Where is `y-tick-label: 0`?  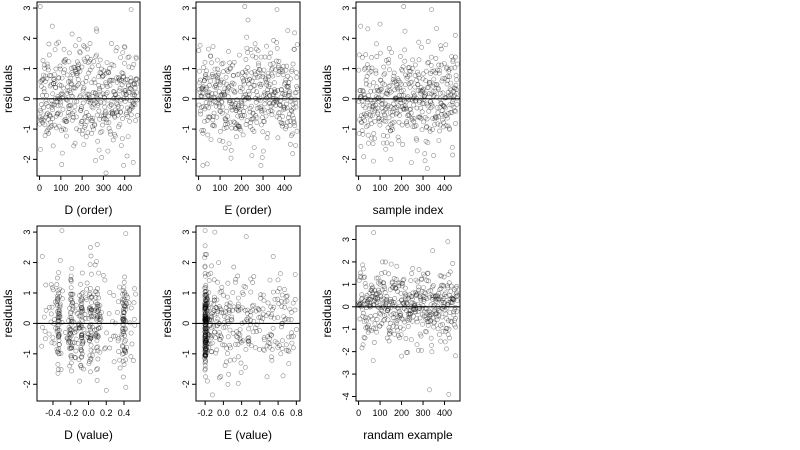 y-tick-label: 0 is located at coordinates (346, 98).